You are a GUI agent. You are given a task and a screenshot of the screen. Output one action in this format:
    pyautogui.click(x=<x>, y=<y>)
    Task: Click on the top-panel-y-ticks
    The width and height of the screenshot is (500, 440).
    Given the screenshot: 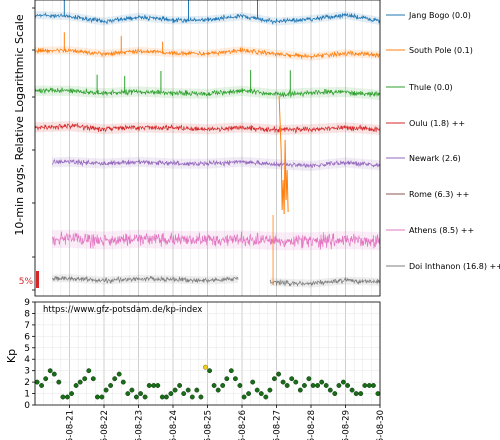 What is the action you would take?
    pyautogui.click(x=33, y=149)
    